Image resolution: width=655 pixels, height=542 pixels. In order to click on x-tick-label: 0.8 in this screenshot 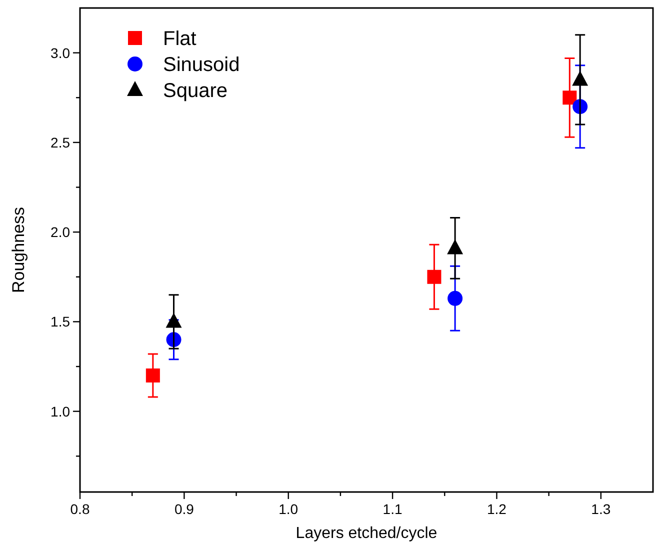, I will do `click(80, 509)`.